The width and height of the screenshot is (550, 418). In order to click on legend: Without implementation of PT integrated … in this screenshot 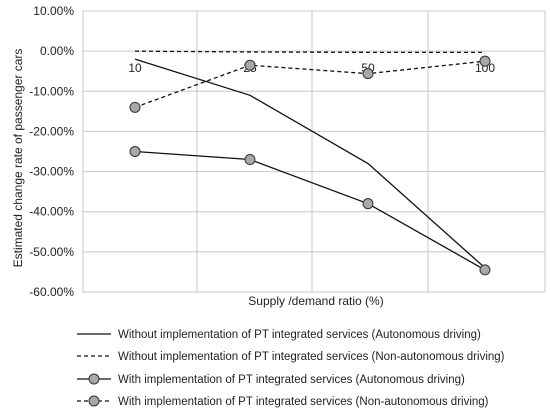, I will do `click(291, 368)`.